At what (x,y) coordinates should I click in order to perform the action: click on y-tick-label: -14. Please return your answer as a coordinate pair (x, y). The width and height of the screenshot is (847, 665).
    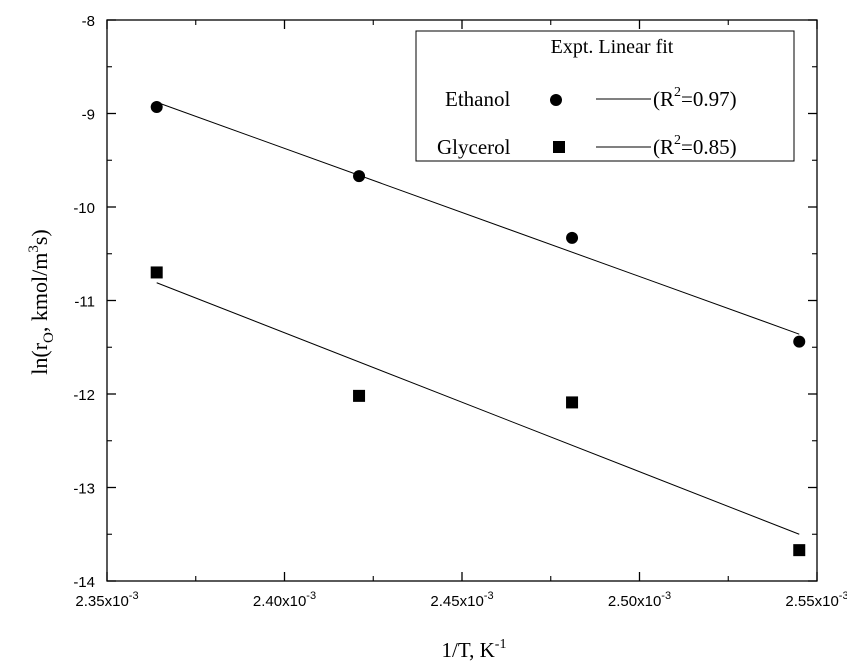
    Looking at the image, I should click on (84, 582).